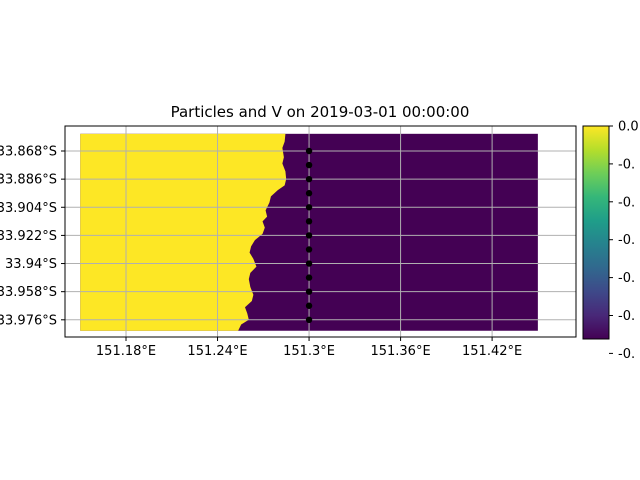 The height and width of the screenshot is (480, 640). What do you see at coordinates (320, 112) in the screenshot?
I see `chart-title: Particles and V on 2019-03-01 00:00:00` at bounding box center [320, 112].